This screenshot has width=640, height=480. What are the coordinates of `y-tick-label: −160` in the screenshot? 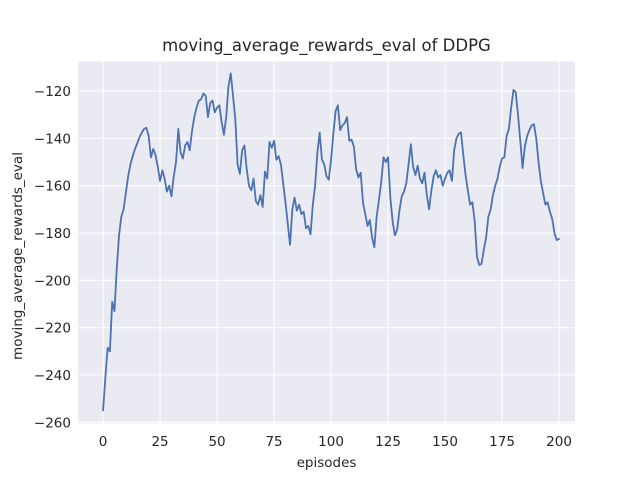 It's located at (52, 187).